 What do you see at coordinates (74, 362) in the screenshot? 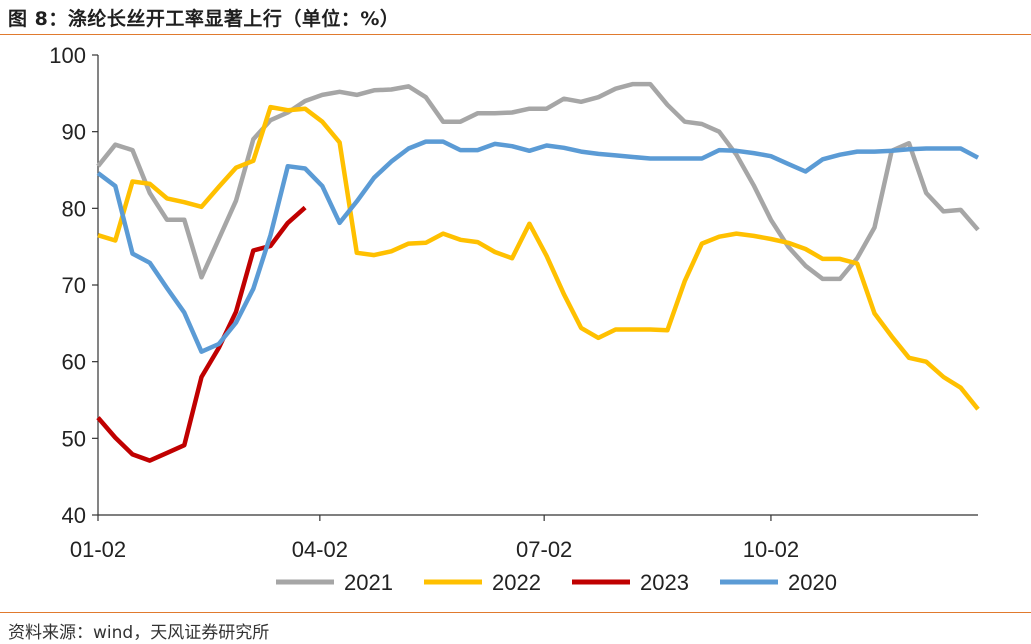
I see `y-tick-label: 60` at bounding box center [74, 362].